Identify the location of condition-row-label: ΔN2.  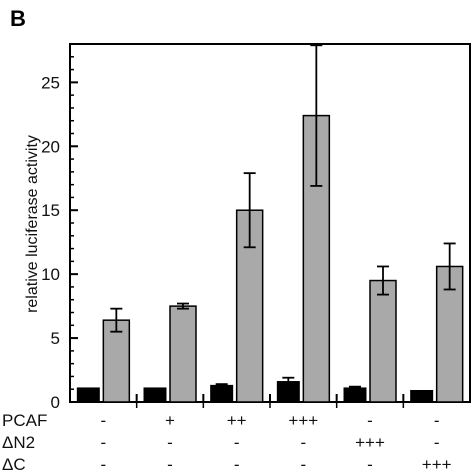
(18, 442).